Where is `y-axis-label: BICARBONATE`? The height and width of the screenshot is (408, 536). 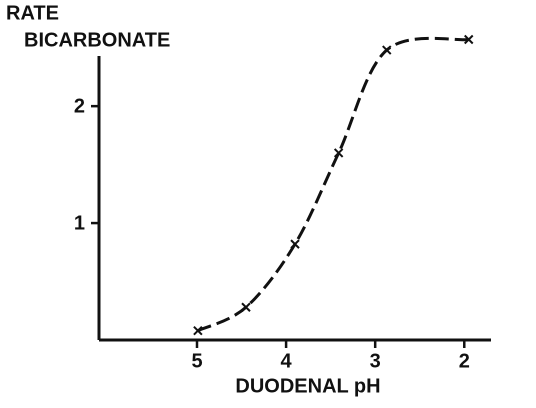
y-axis-label: BICARBONATE is located at coordinates (97, 40).